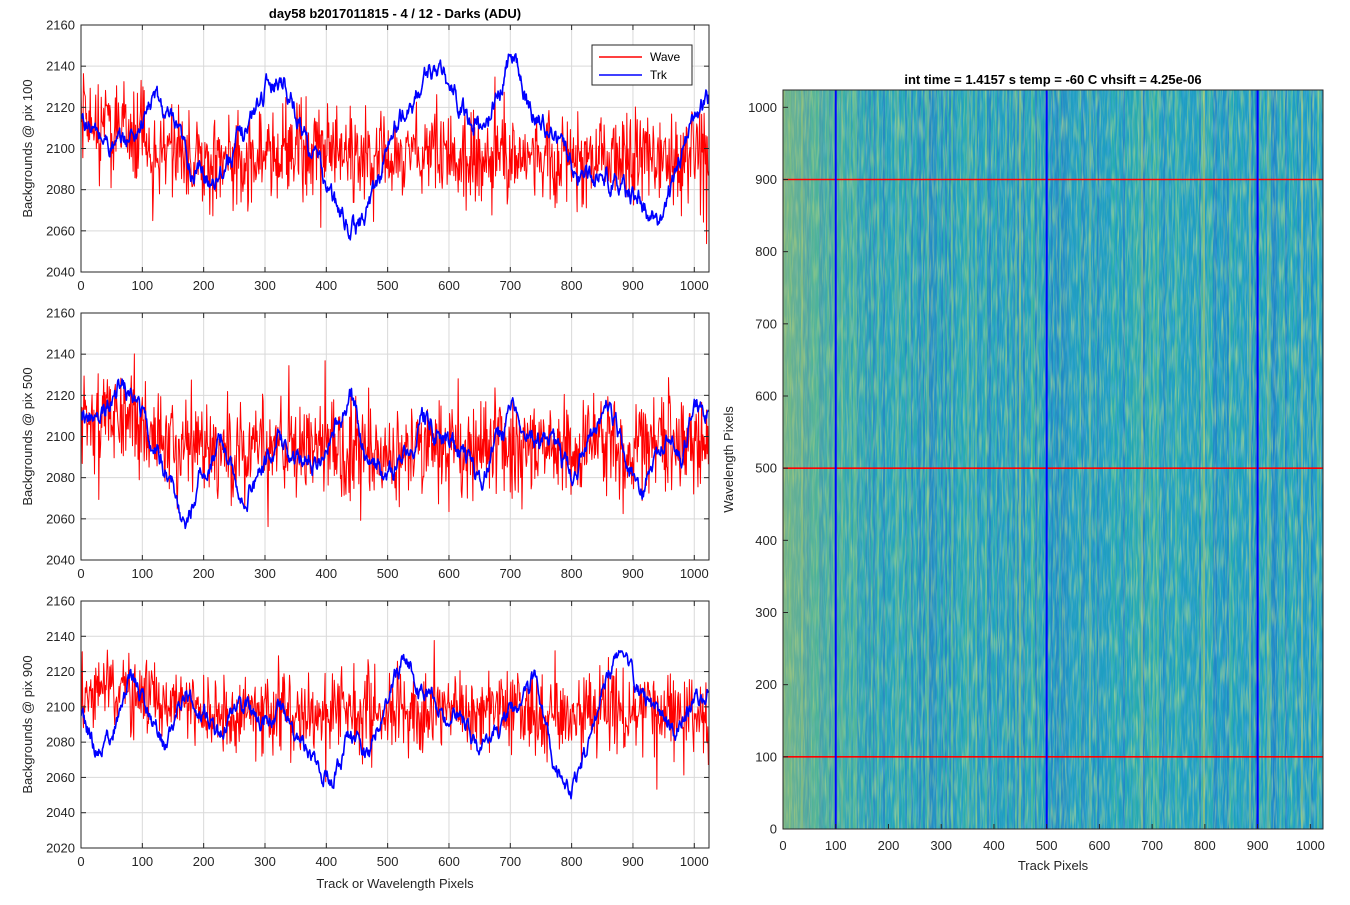  I want to click on hm-ytick-label-800: 800, so click(766, 251).